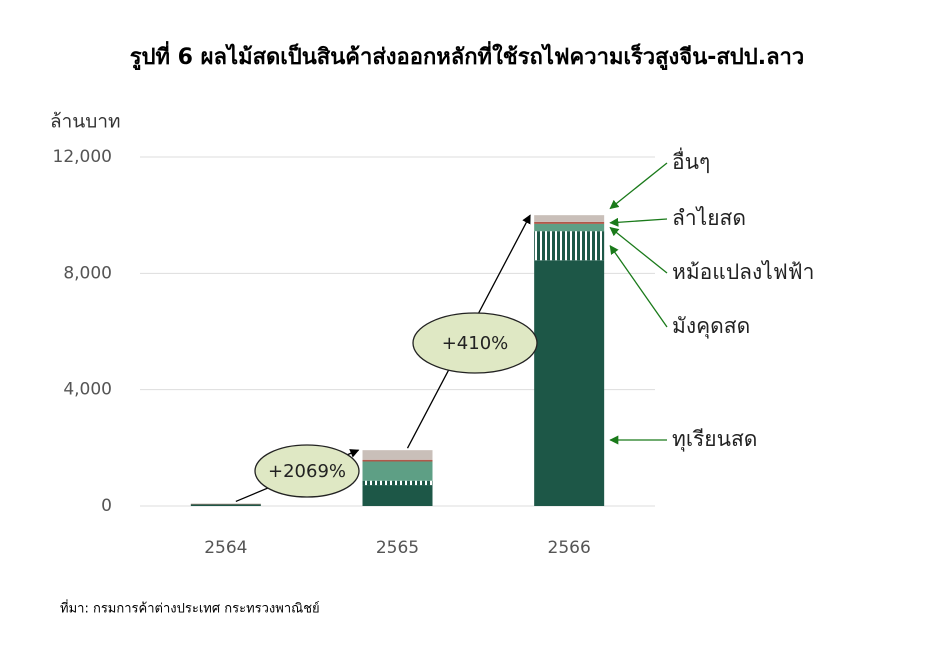  I want to click on y-tick-label: 4,000, so click(87, 390).